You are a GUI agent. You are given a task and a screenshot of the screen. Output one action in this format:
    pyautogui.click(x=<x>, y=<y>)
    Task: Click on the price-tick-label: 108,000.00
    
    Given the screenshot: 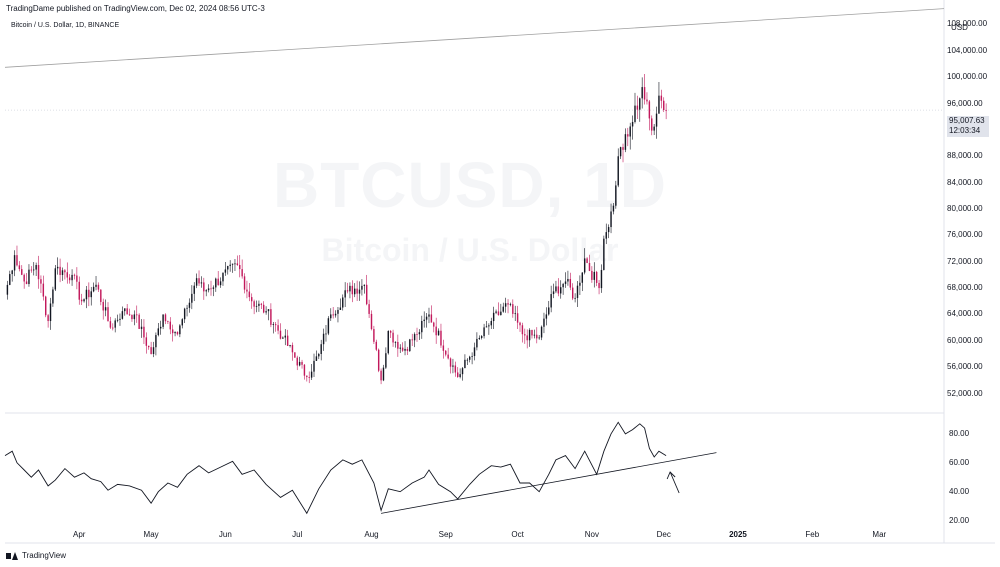 What is the action you would take?
    pyautogui.click(x=967, y=24)
    